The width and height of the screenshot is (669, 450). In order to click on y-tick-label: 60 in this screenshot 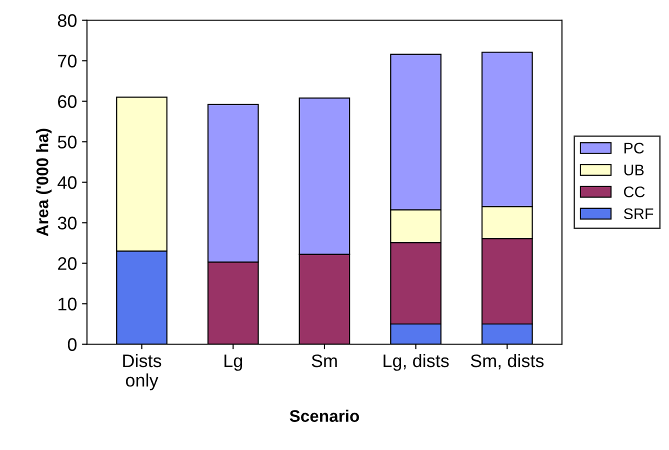, I will do `click(67, 101)`.